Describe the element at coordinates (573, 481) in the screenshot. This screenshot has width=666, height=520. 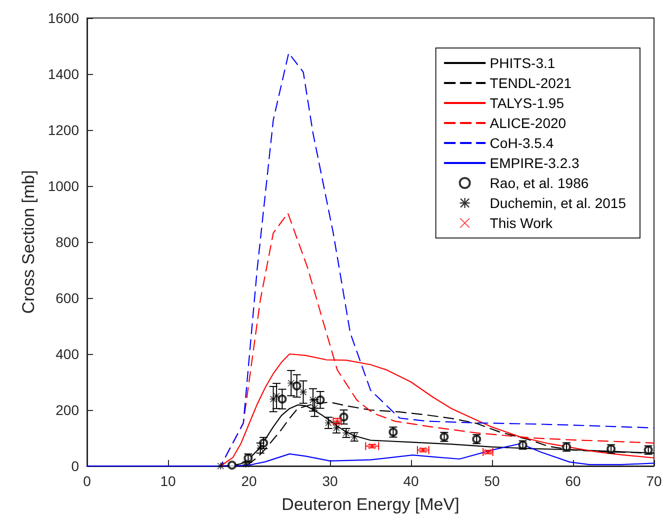
I see `x-tick-label: 60` at that location.